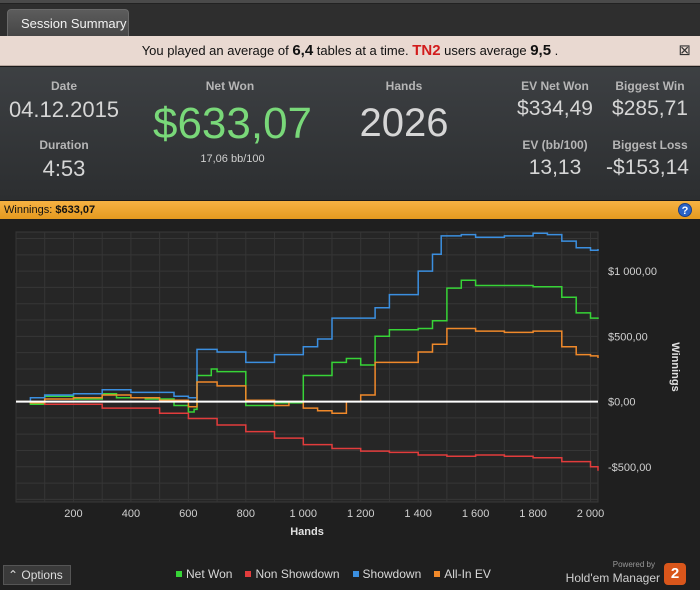 This screenshot has height=590, width=700. I want to click on winnings-bar-label: Winnings:, so click(28, 210).